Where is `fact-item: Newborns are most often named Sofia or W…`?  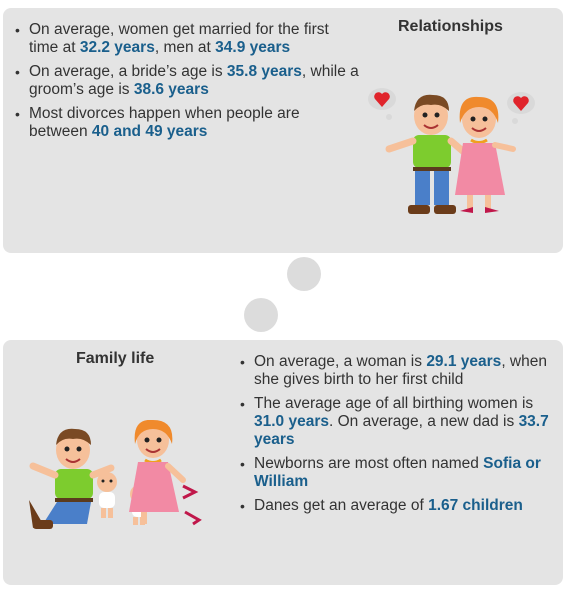 fact-item: Newborns are most often named Sofia or W… is located at coordinates (402, 473).